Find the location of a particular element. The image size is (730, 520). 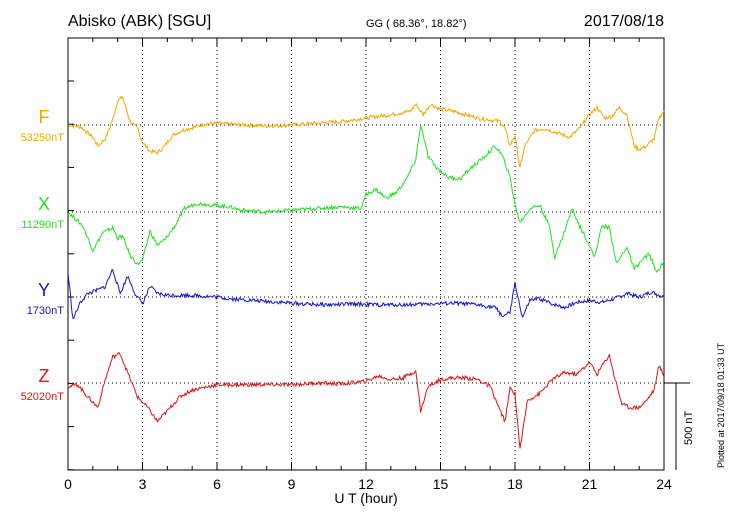

x-tick-label: 3 is located at coordinates (143, 484).